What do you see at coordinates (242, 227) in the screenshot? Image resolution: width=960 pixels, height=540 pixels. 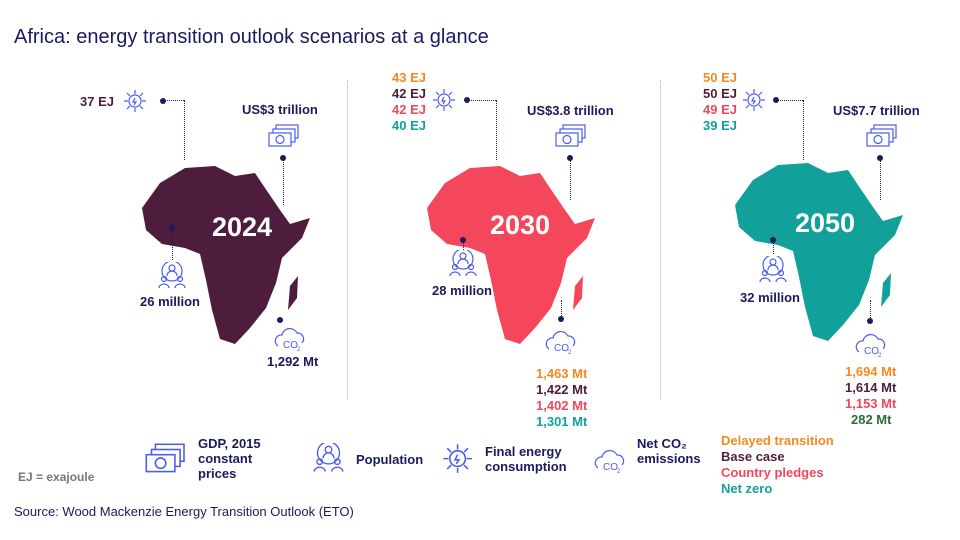 I see `year-label: 2024` at bounding box center [242, 227].